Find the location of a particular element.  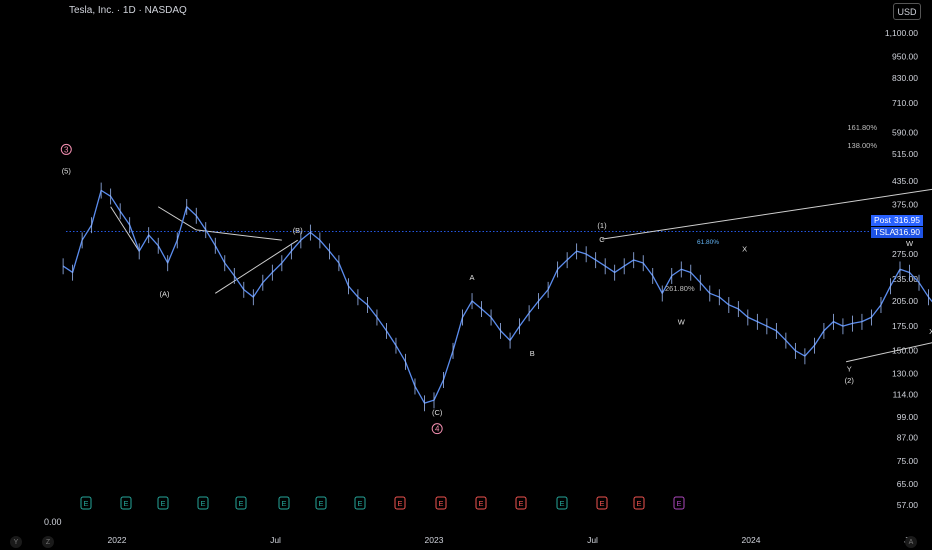

fib-level-label: 61.80% is located at coordinates (708, 242).